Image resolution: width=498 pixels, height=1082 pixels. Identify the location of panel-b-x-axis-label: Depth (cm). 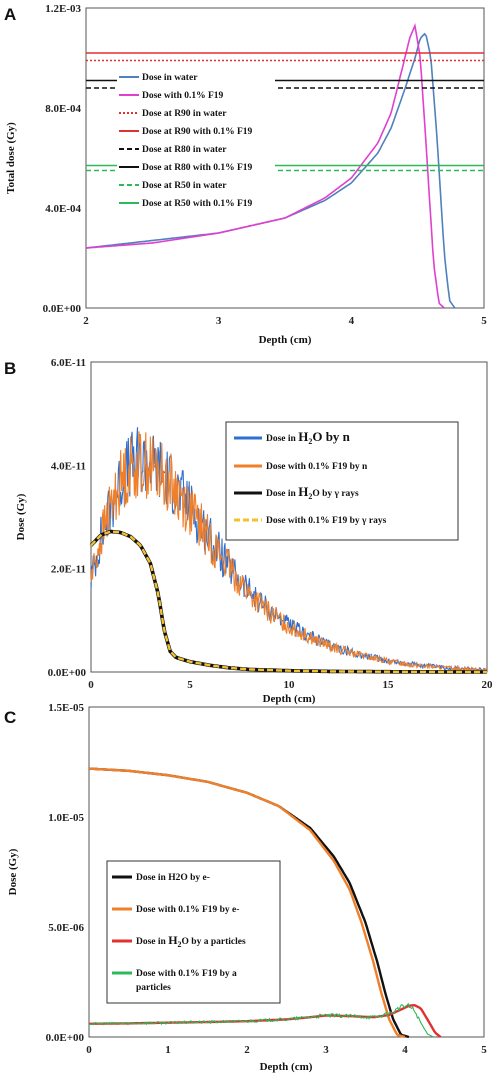
(289, 699).